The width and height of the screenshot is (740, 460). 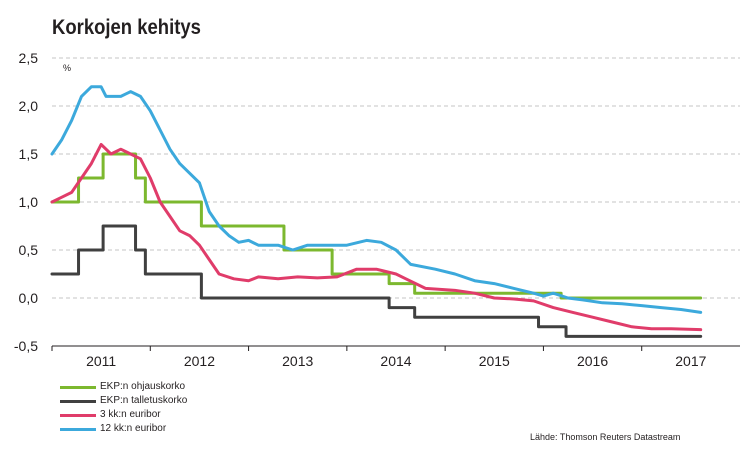 I want to click on y-tick-label: 1,0, so click(x=29, y=202).